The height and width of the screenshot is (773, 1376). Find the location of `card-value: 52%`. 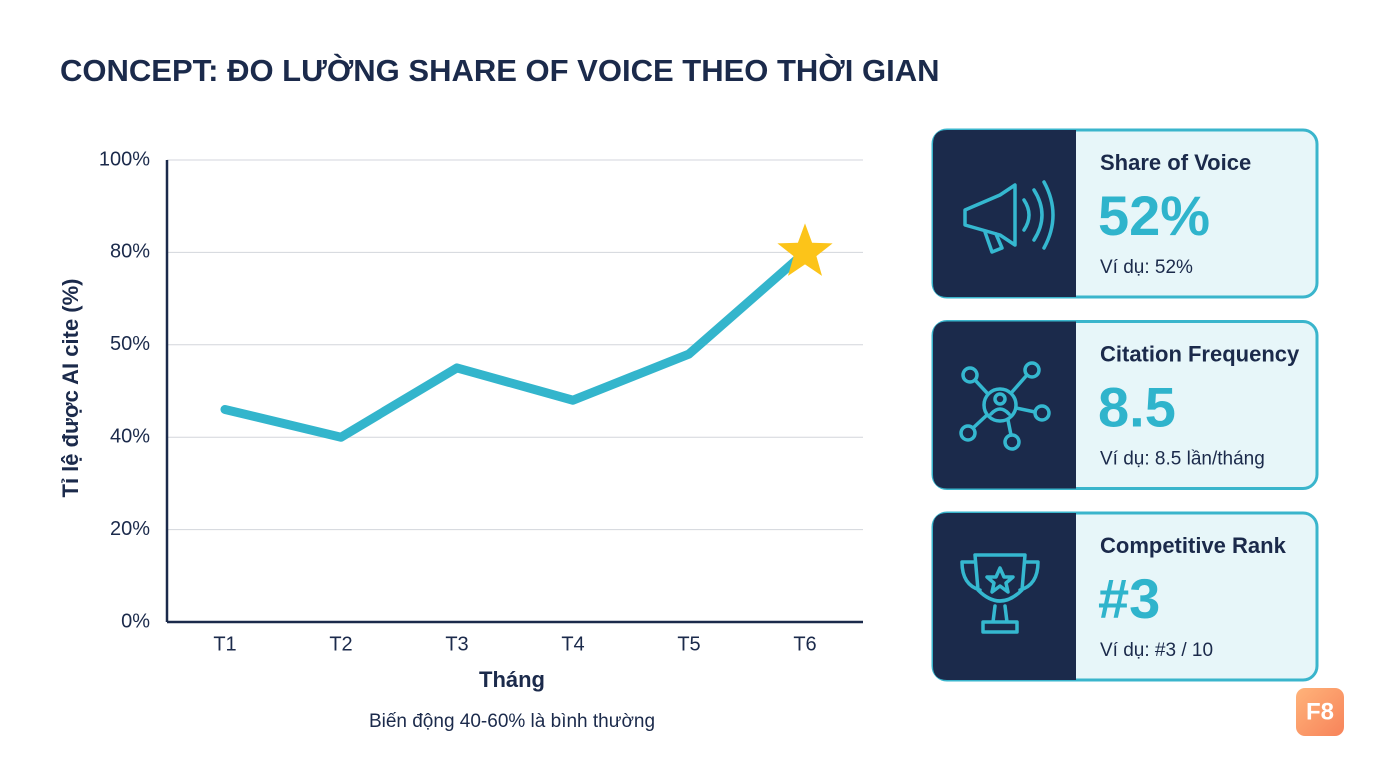

card-value: 52% is located at coordinates (1154, 215).